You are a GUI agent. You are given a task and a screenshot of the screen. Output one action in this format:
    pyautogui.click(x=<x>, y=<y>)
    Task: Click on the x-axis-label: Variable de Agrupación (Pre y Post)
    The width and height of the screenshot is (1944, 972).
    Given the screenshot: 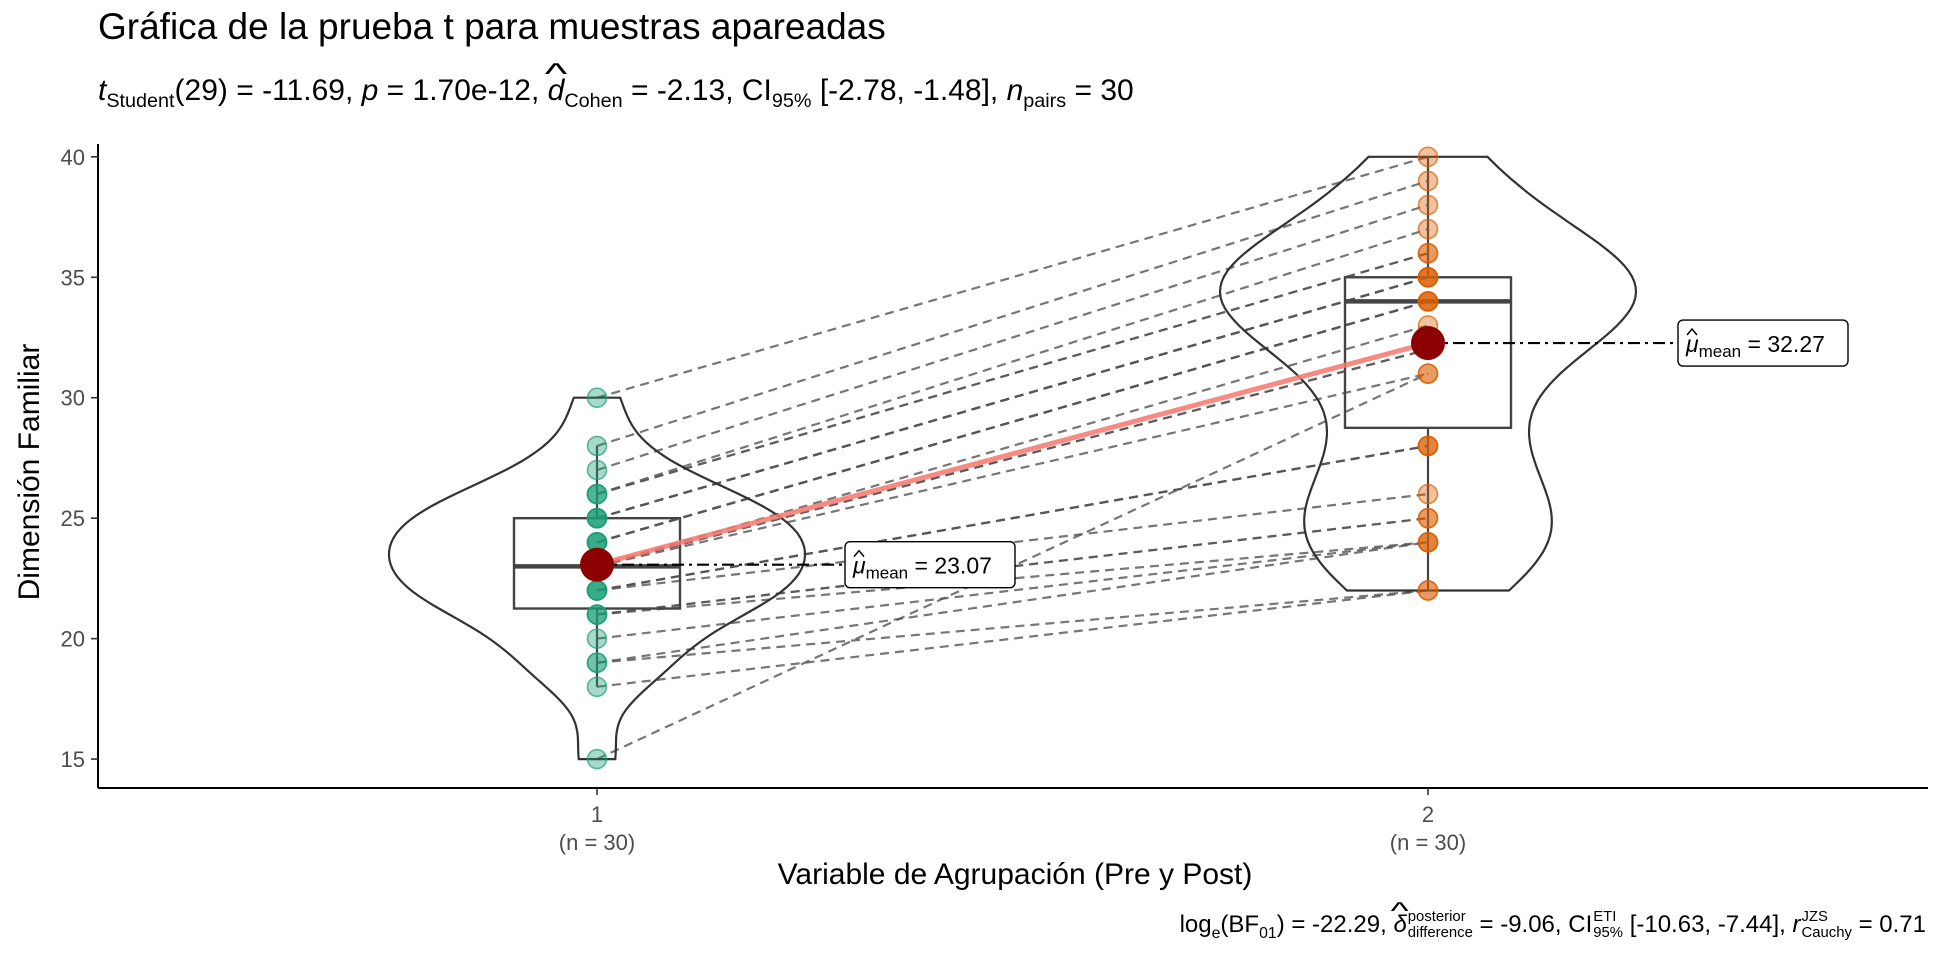 What is the action you would take?
    pyautogui.click(x=1015, y=874)
    